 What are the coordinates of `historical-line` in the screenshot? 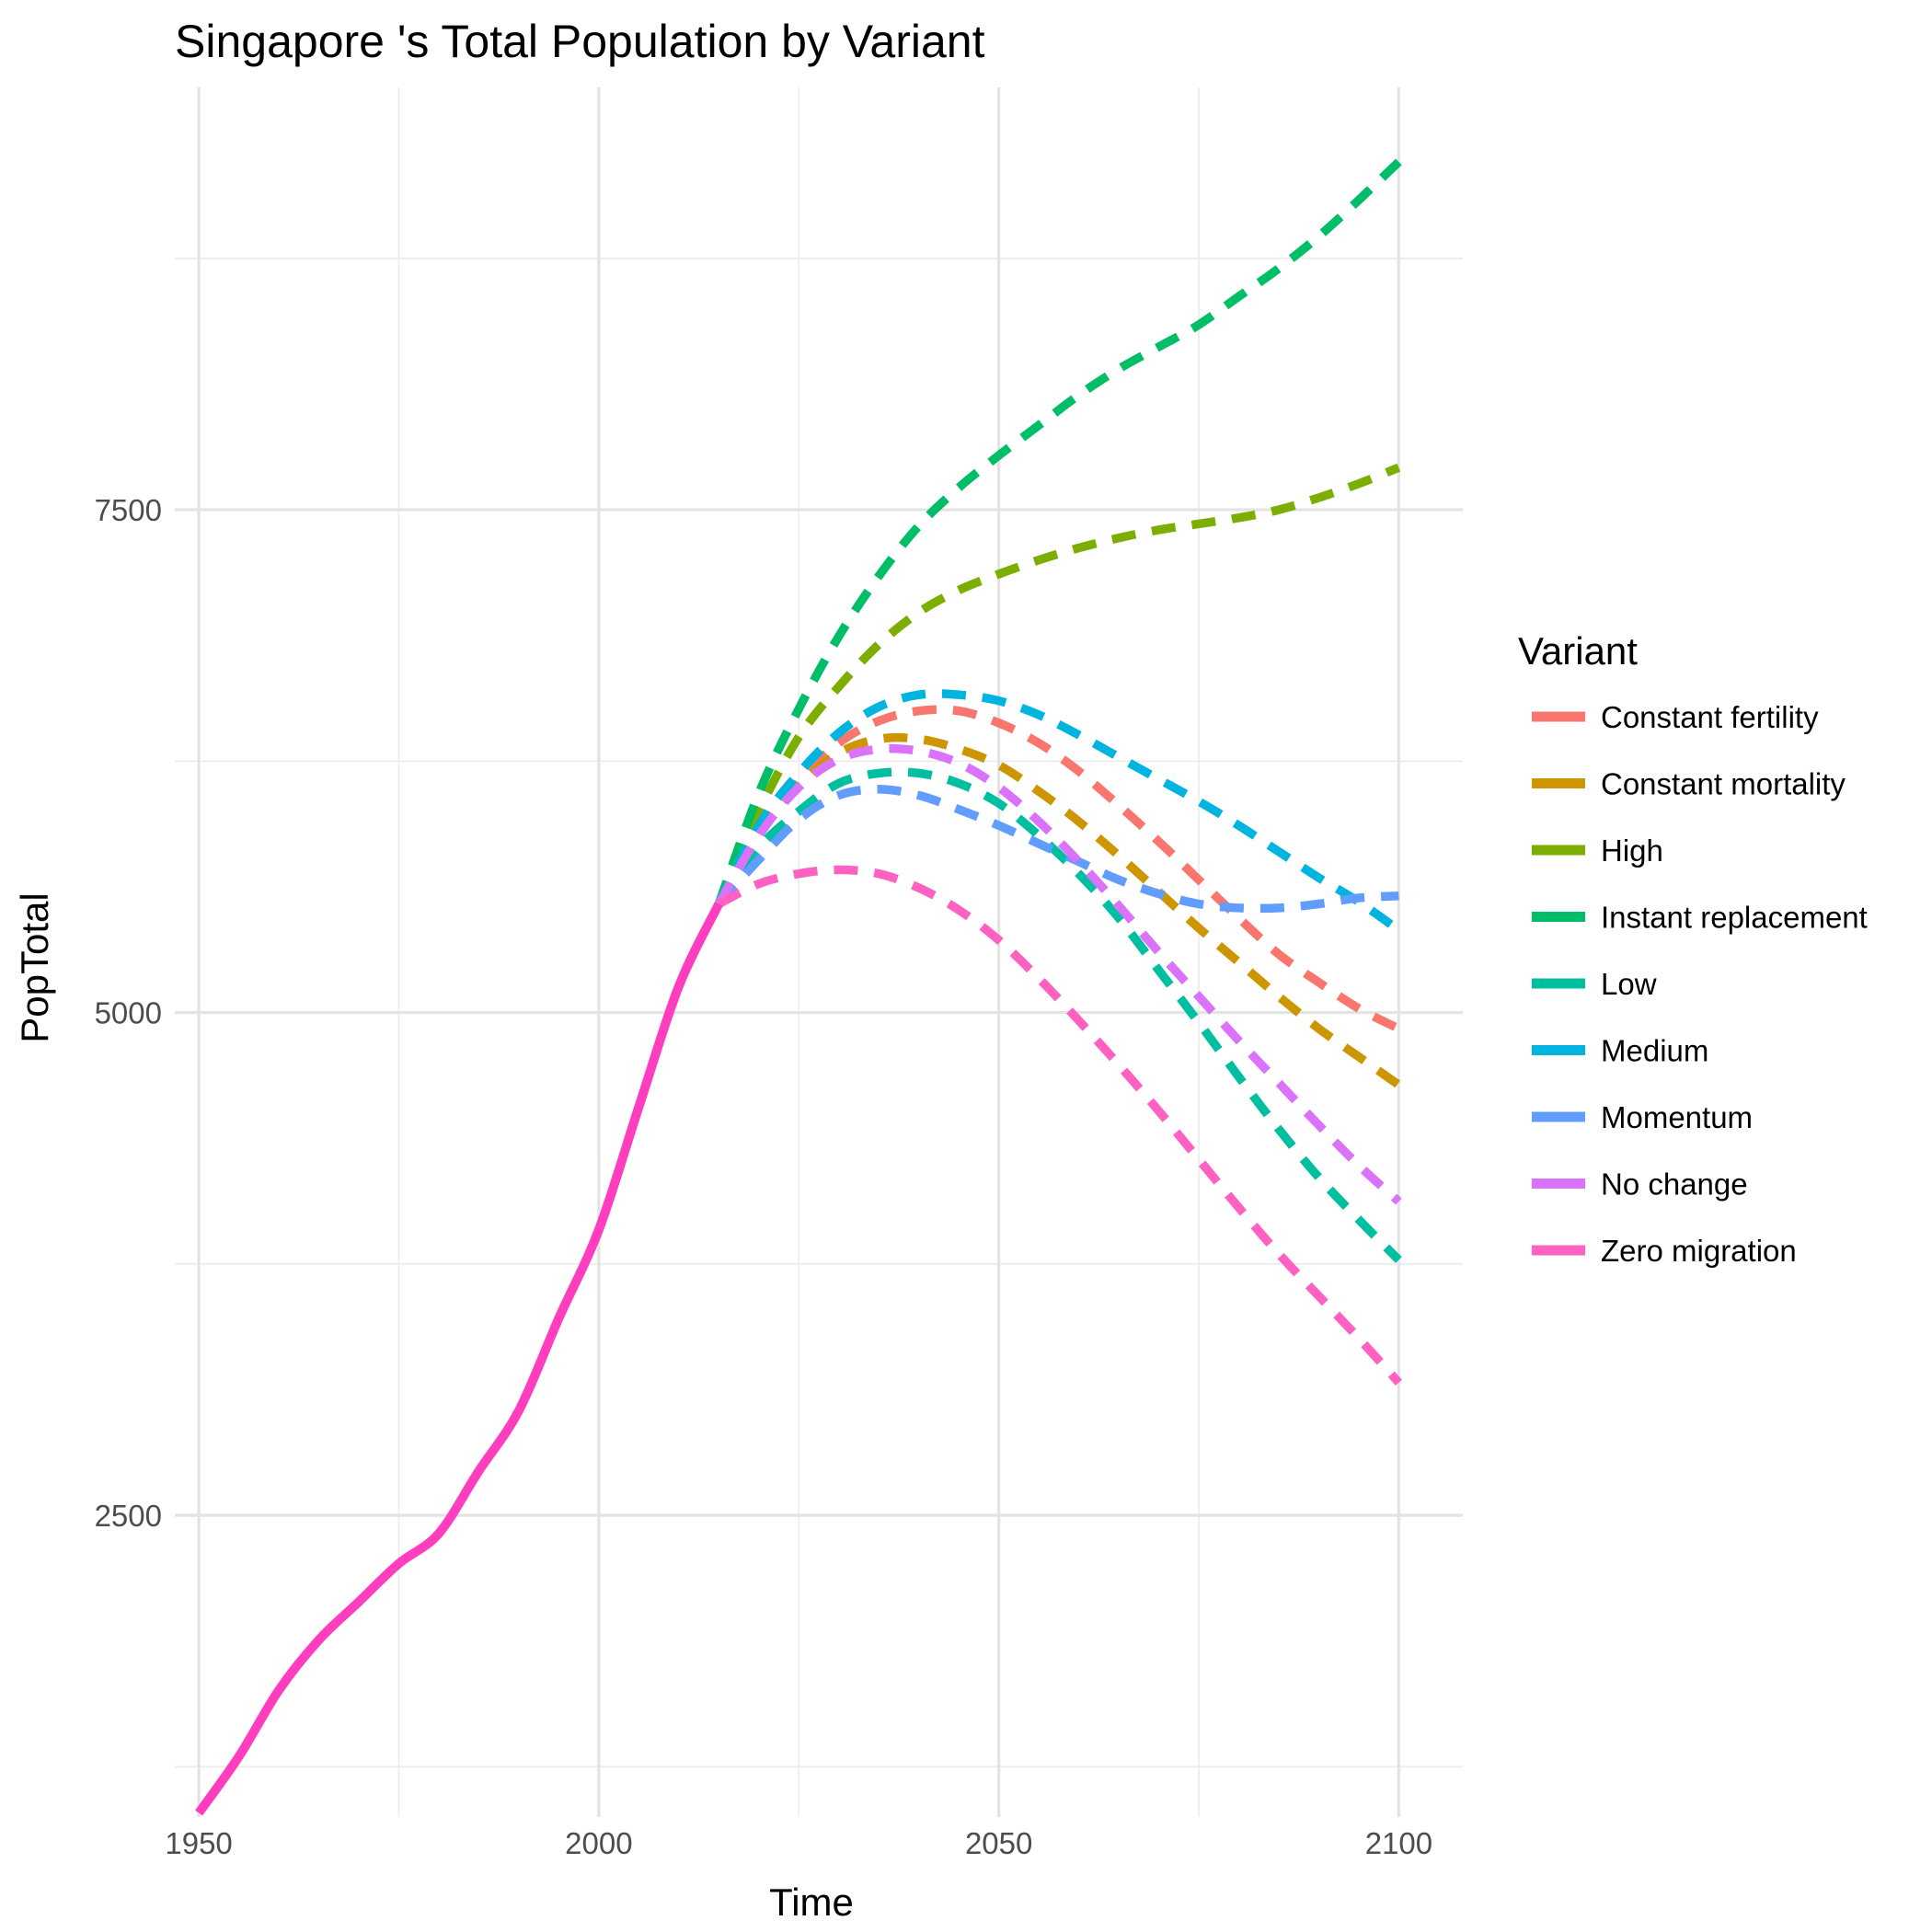 It's located at (459, 1359).